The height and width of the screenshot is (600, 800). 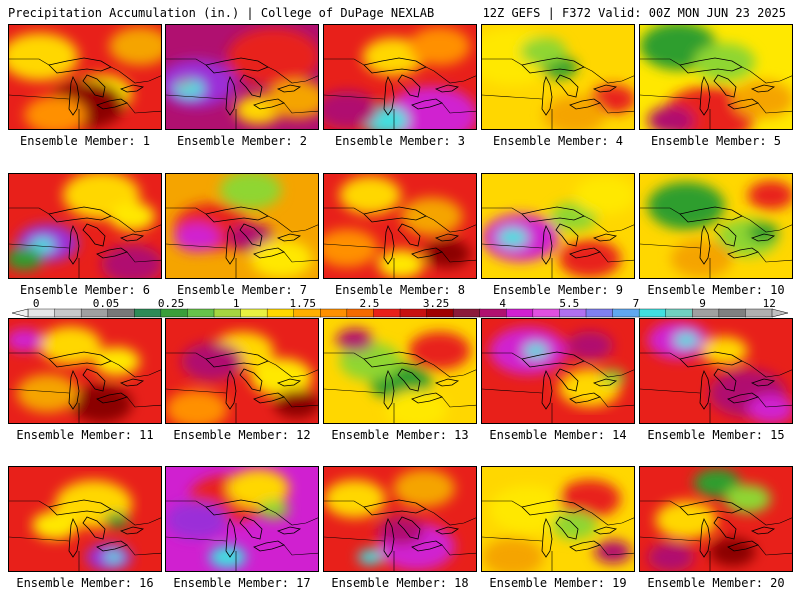 I want to click on colorbar-tick-label: 0, so click(x=36, y=303).